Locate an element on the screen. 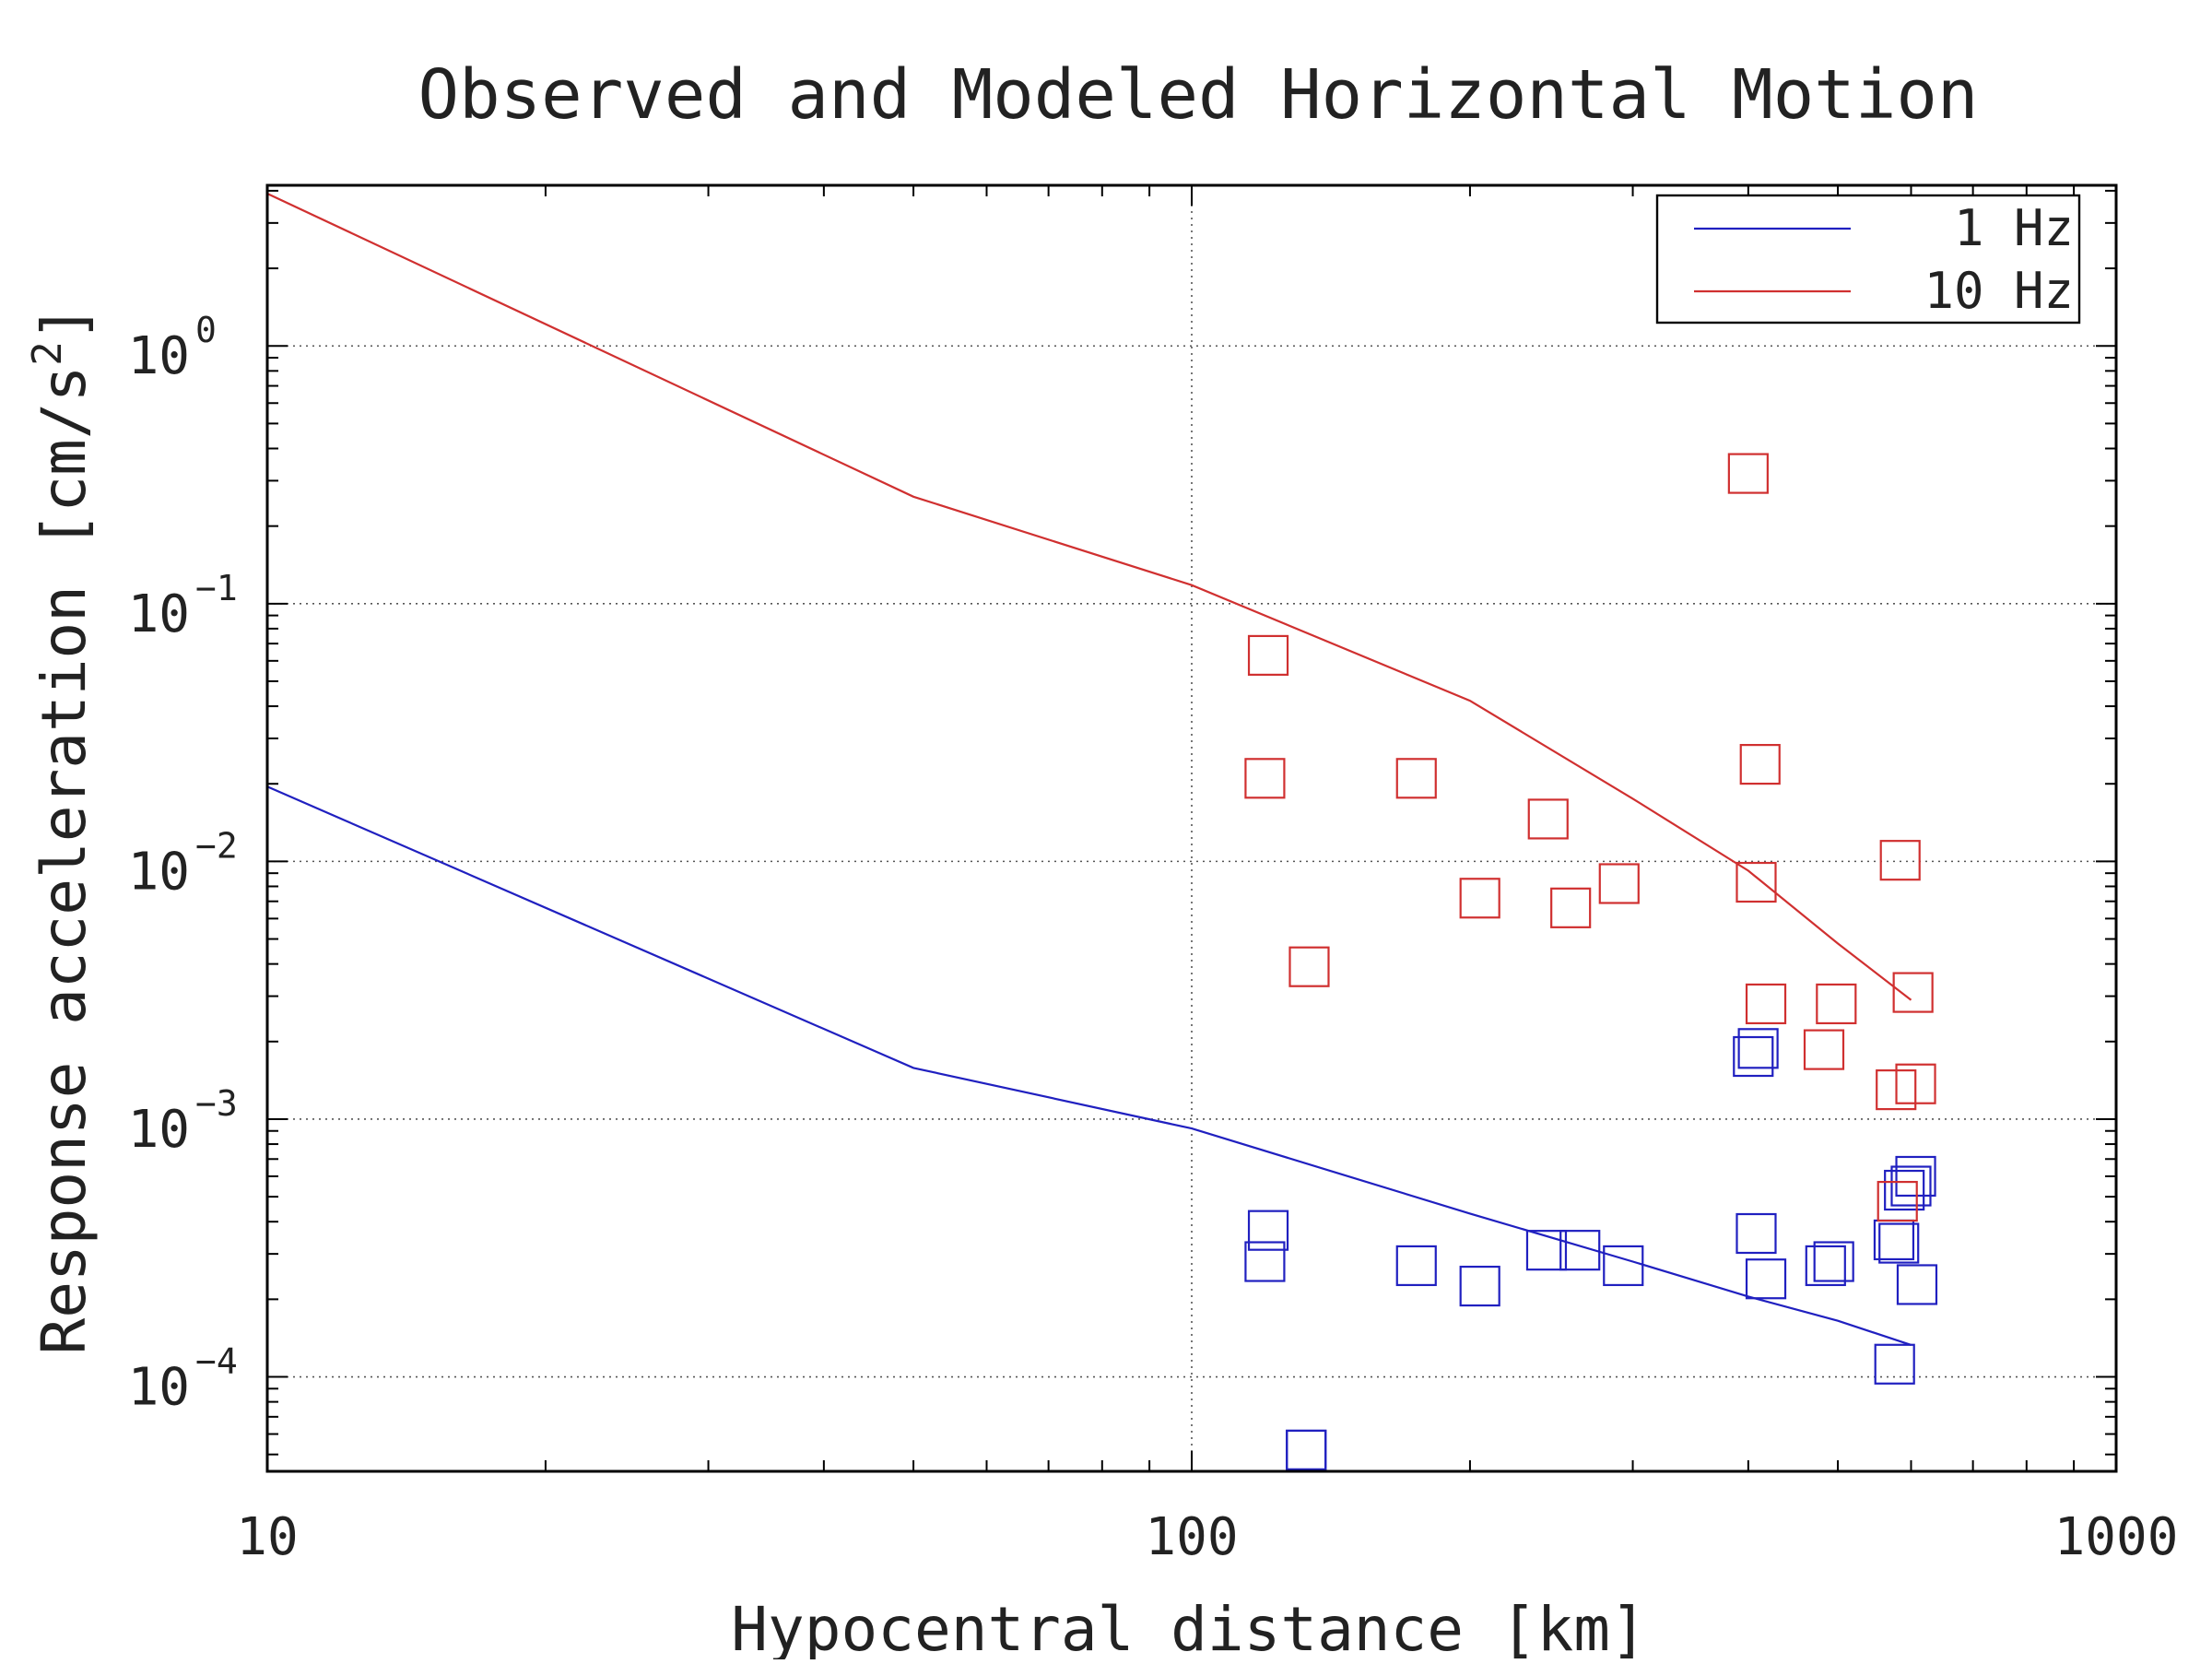 The width and height of the screenshot is (2212, 1664). y-axis-title-main: Response acceleration [cm/s is located at coordinates (64, 860).